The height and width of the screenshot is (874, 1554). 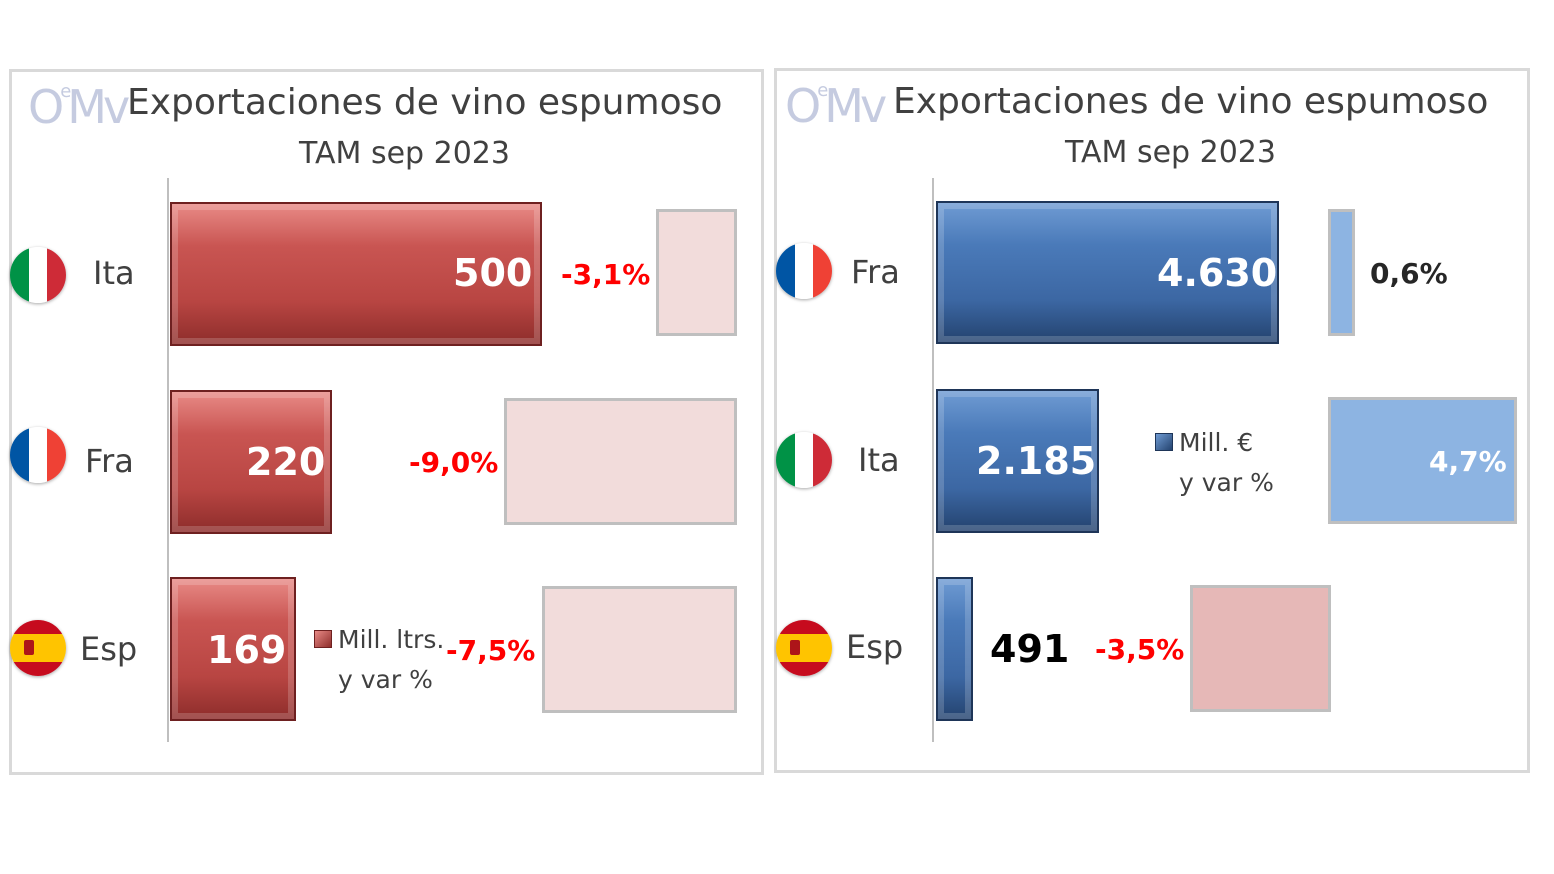 I want to click on legend-right: Mill. € y var %, so click(x=1214, y=463).